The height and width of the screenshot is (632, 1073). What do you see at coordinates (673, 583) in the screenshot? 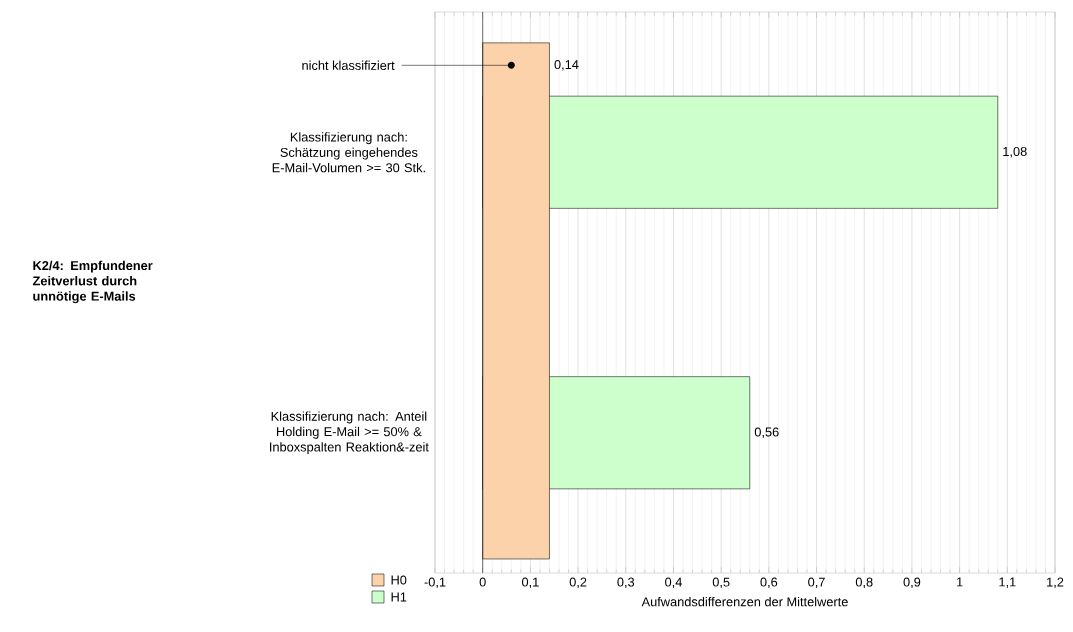
I see `x-tick-label: 0,4` at bounding box center [673, 583].